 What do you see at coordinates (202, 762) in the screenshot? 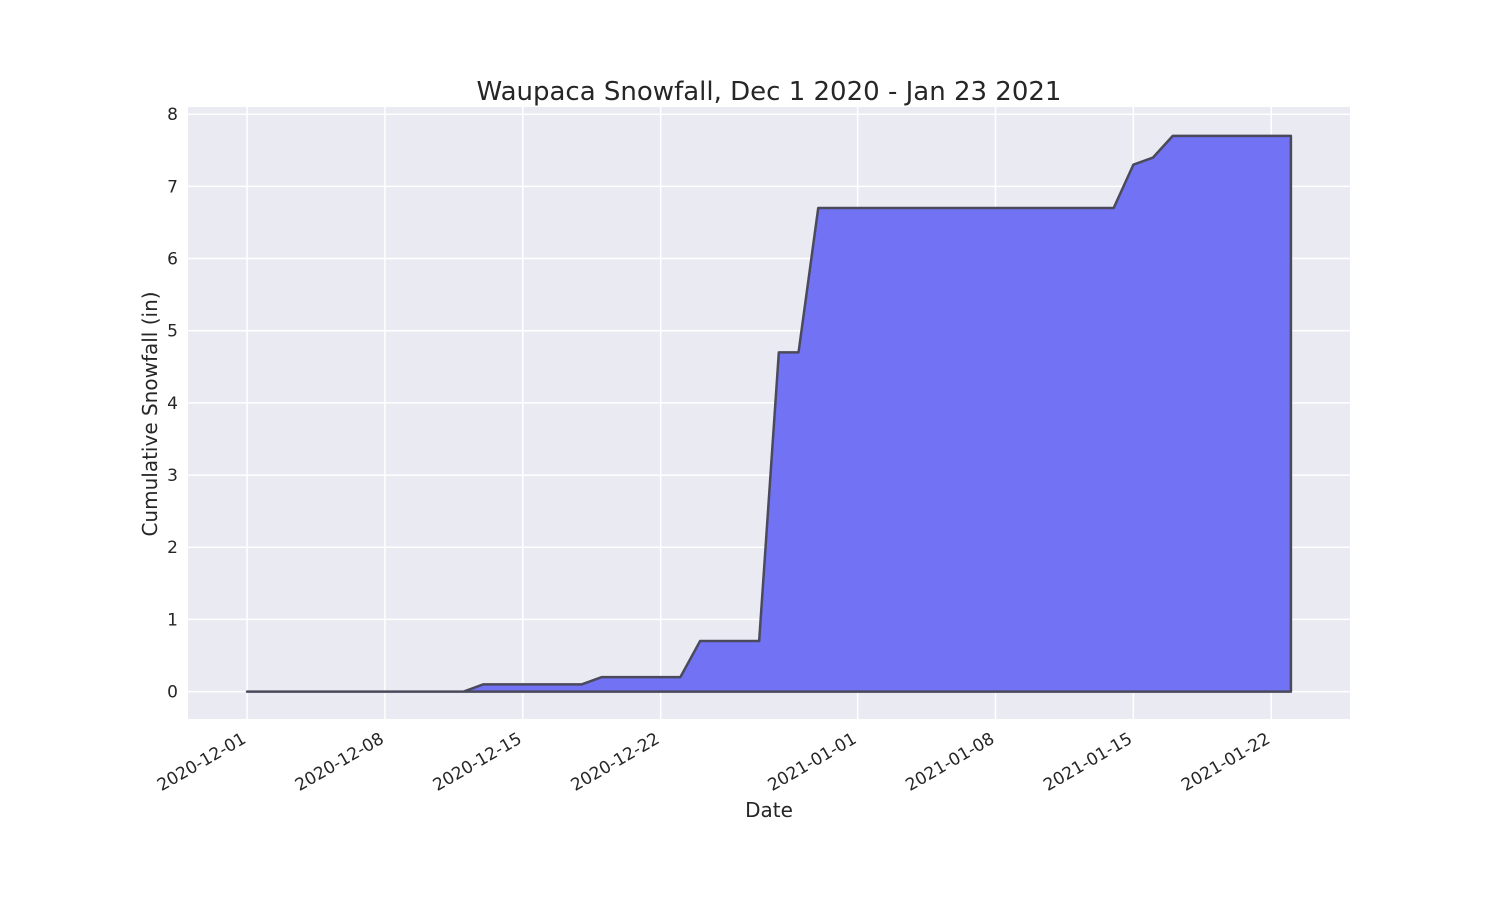
I see `x-tick-label: 2020-12-01` at bounding box center [202, 762].